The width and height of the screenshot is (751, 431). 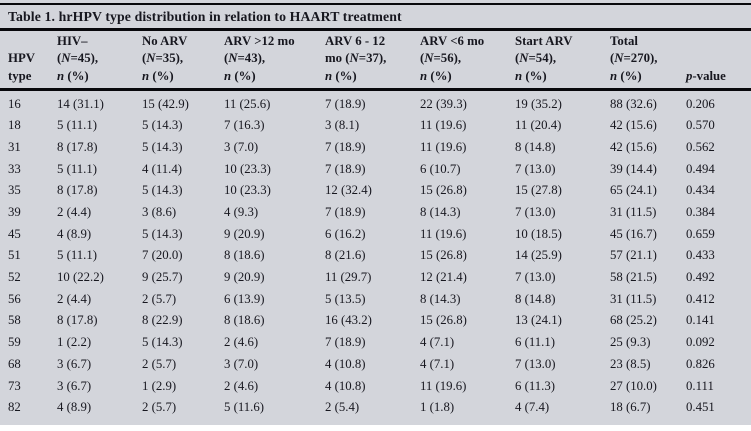 I want to click on hpv-type-cell: 73, so click(x=14, y=385).